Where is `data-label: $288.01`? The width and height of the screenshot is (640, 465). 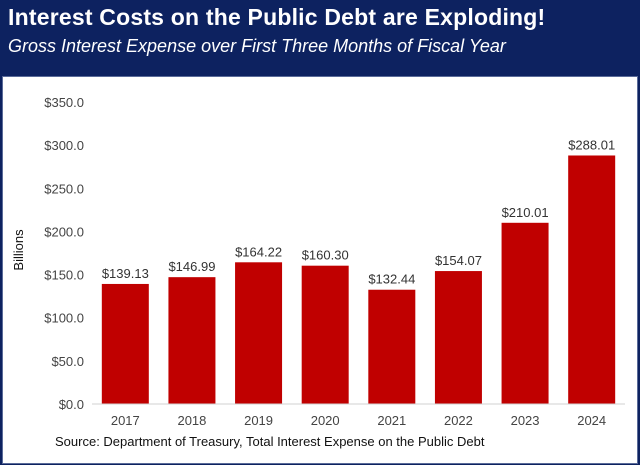 data-label: $288.01 is located at coordinates (591, 144).